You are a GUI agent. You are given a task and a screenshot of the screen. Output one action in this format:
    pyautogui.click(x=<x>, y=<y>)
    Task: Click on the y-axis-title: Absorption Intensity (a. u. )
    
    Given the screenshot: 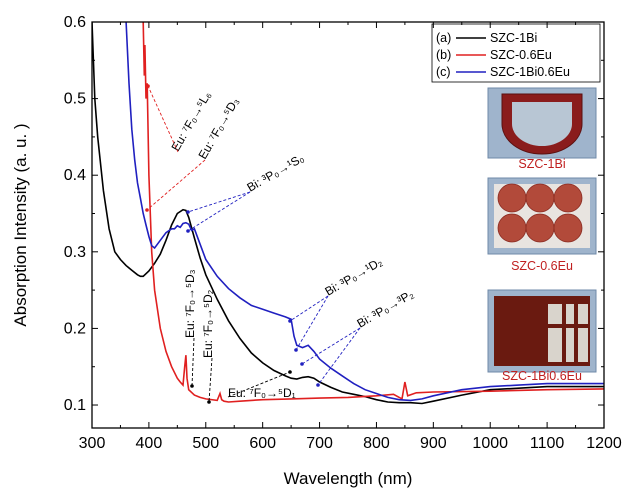 What is the action you would take?
    pyautogui.click(x=20, y=224)
    